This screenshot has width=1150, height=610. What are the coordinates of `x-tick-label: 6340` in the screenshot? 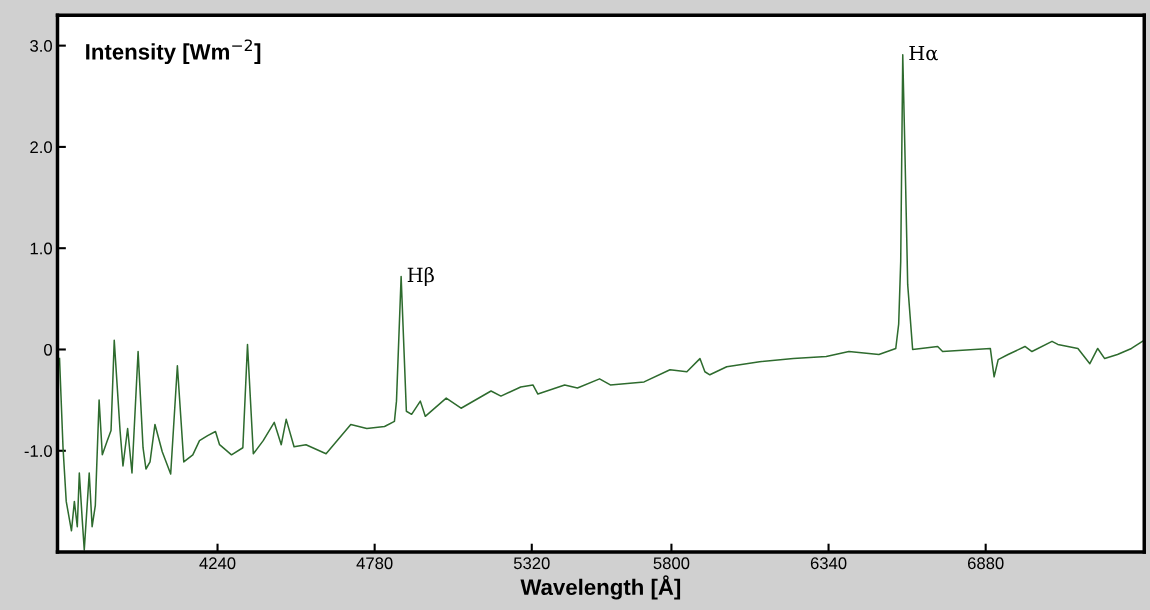 It's located at (828, 563).